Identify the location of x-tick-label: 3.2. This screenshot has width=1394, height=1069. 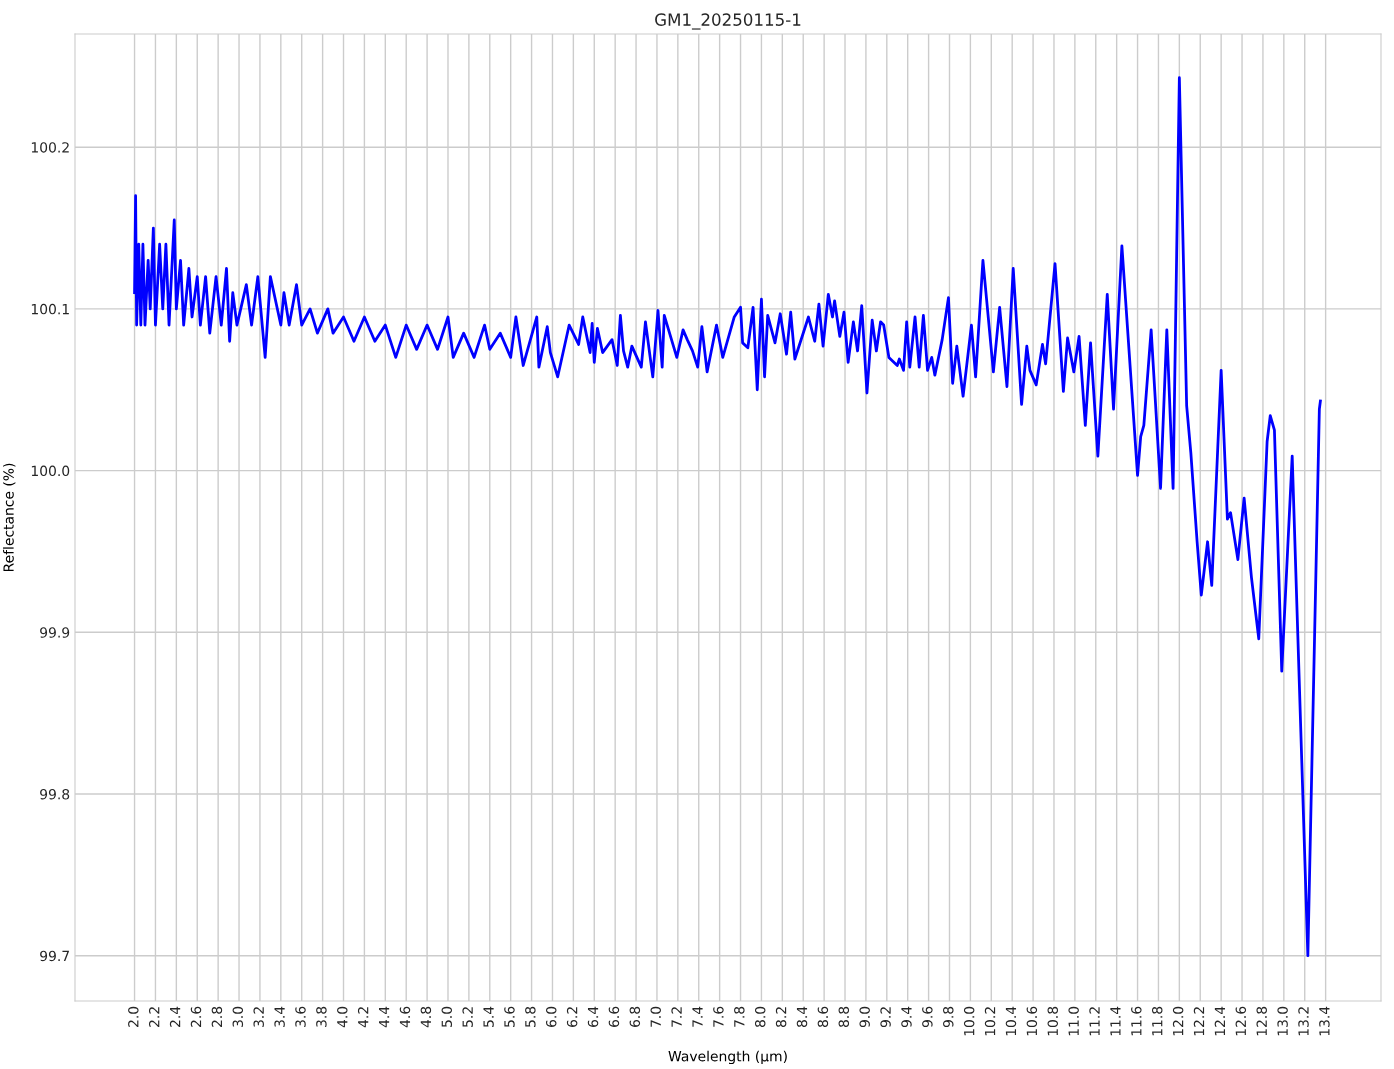
(258, 1017).